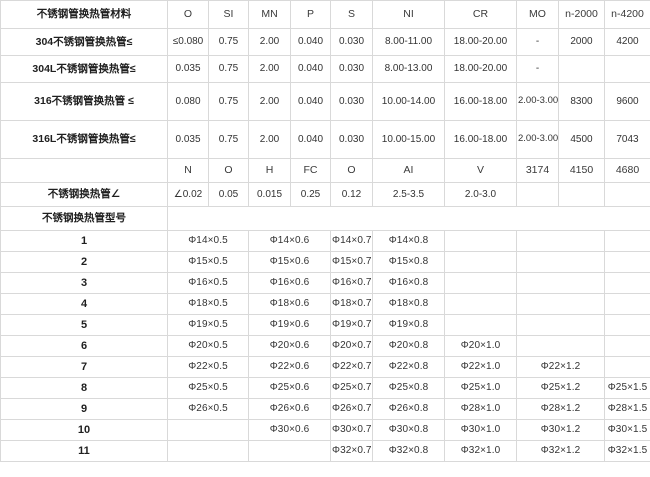 This screenshot has width=650, height=477. What do you see at coordinates (269, 194) in the screenshot?
I see `cell-tol-h: 0.015` at bounding box center [269, 194].